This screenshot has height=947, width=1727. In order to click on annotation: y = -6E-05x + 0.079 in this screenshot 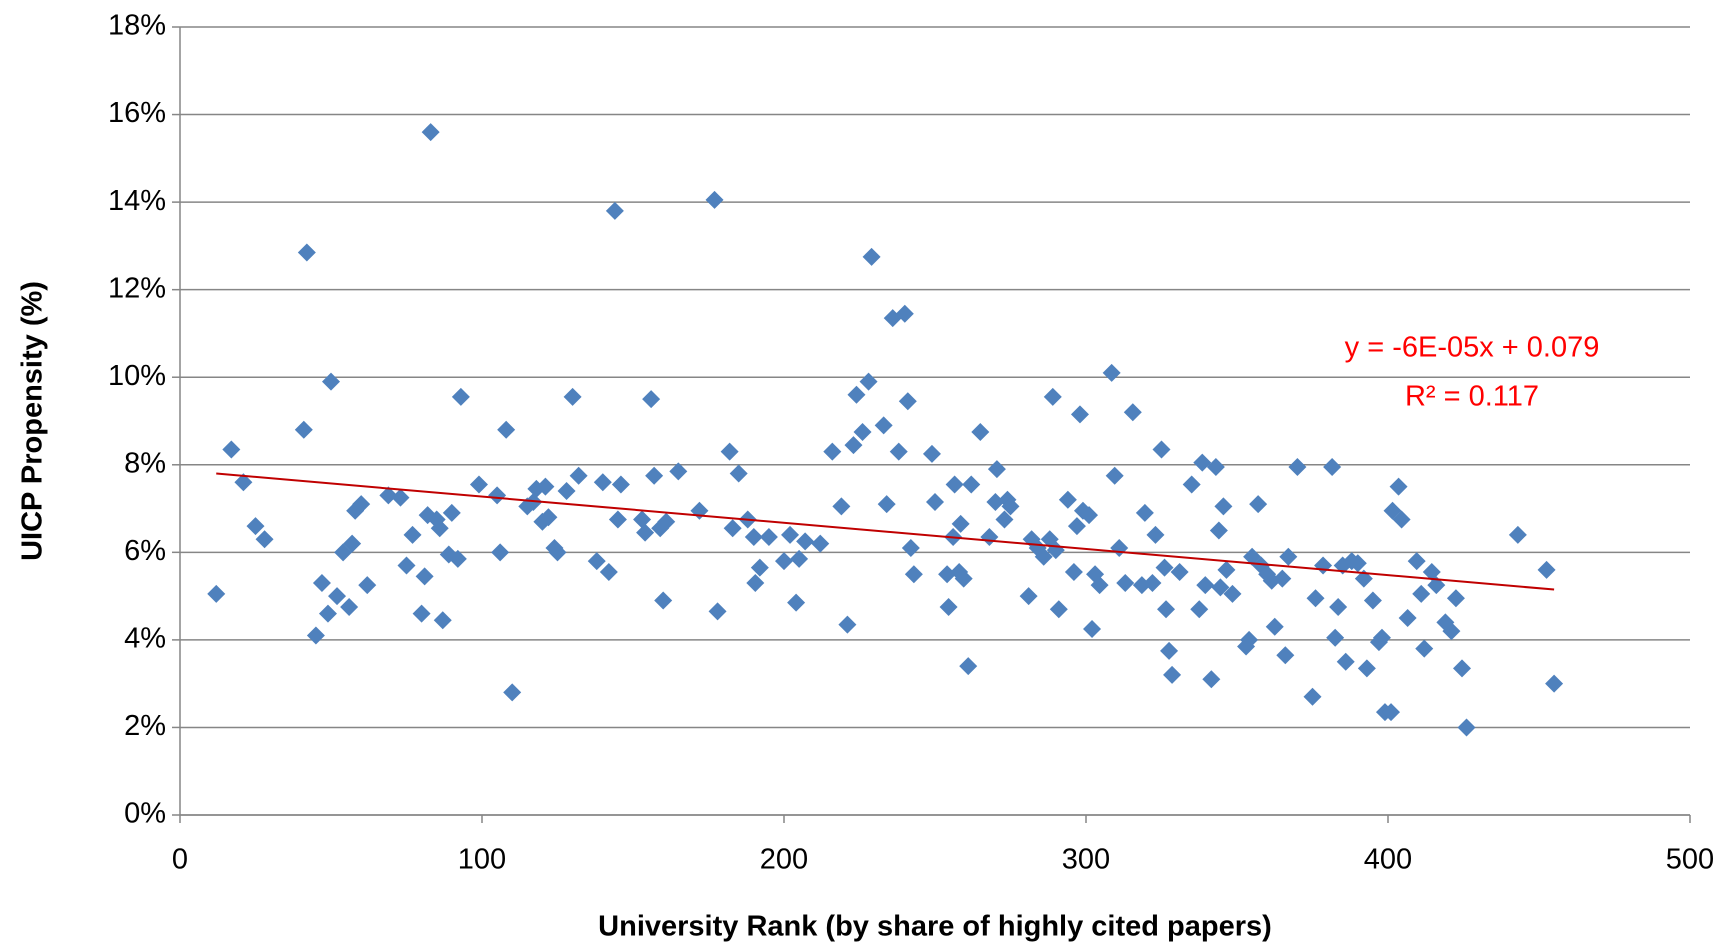, I will do `click(1472, 348)`.